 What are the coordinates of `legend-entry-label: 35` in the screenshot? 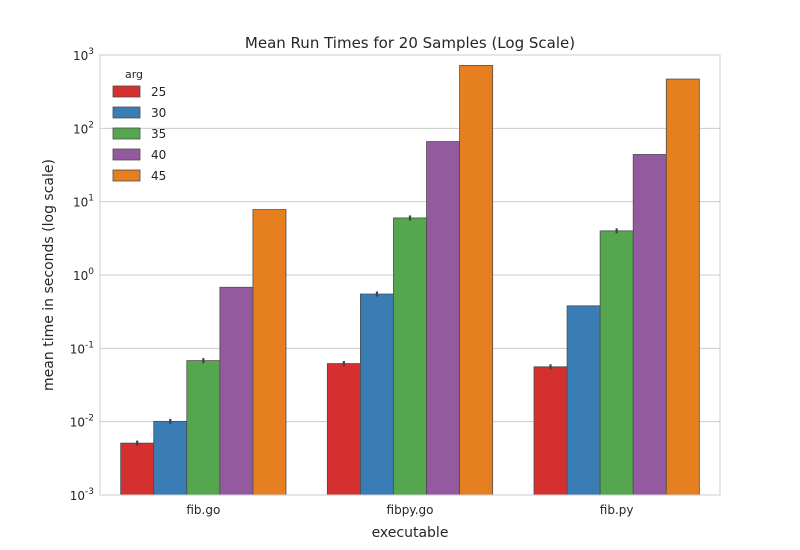 It's located at (158, 134).